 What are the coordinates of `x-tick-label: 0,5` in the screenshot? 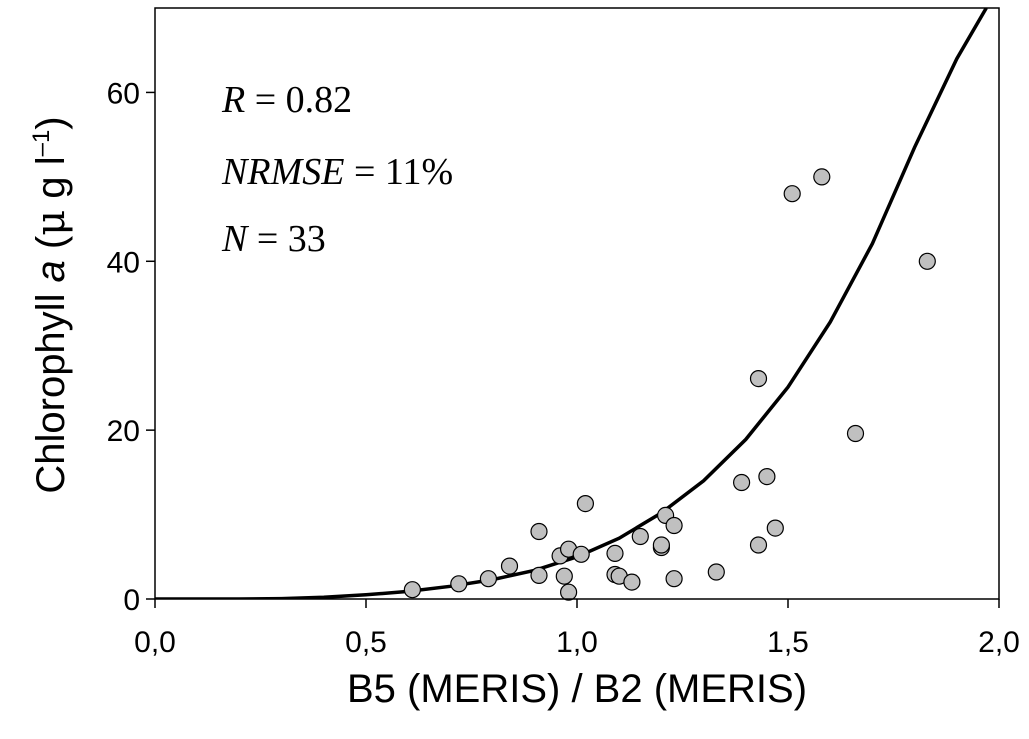 It's located at (366, 642).